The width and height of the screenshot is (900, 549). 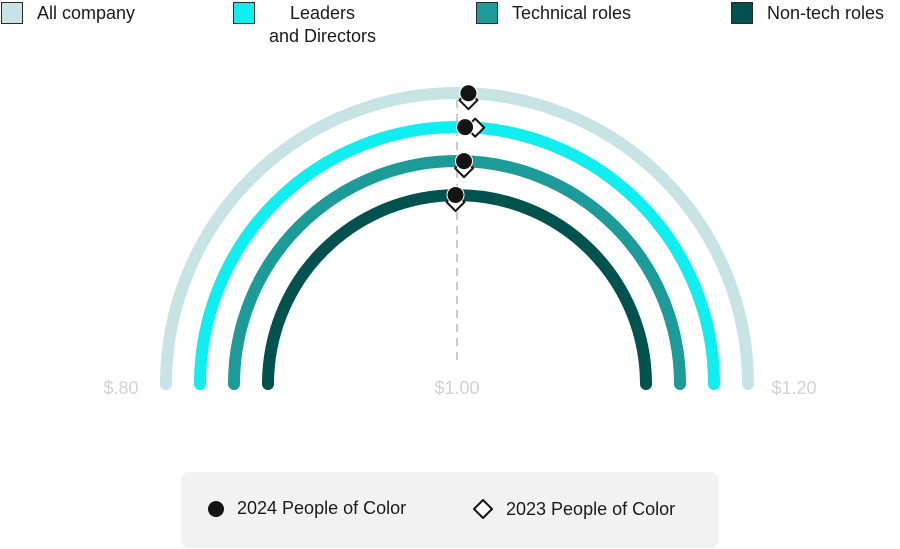 What do you see at coordinates (591, 508) in the screenshot?
I see `marker-legend-2023-label: 2023 People of Color` at bounding box center [591, 508].